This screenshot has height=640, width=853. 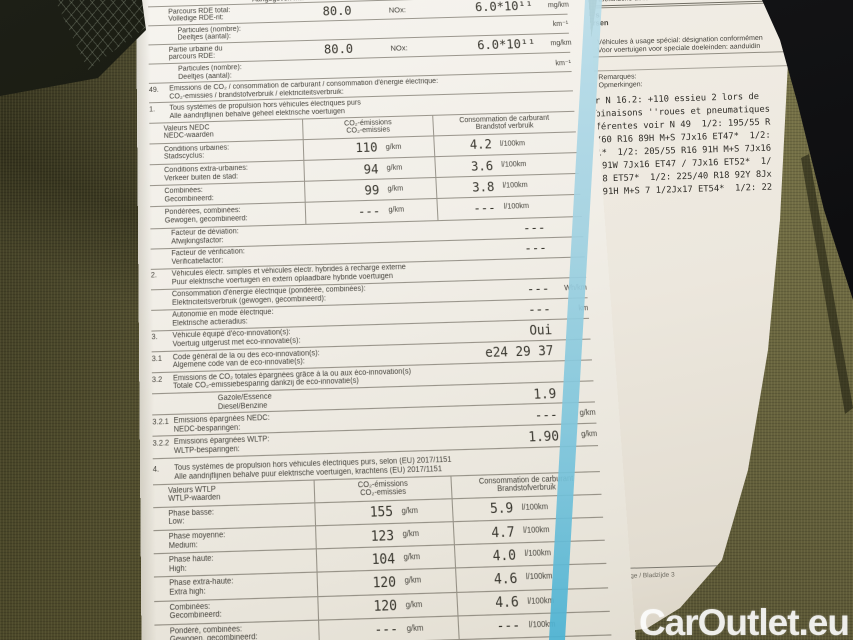 What do you see at coordinates (504, 555) in the screenshot?
I see `fuel-value: 4.0` at bounding box center [504, 555].